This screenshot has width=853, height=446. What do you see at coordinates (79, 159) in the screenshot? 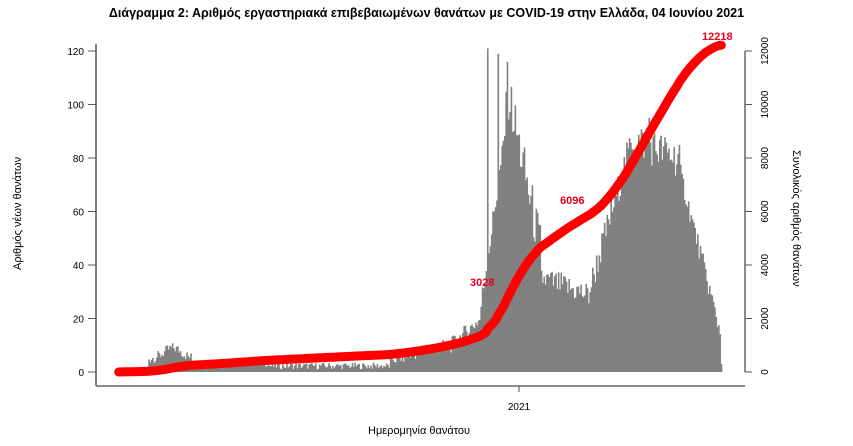
I see `y-left-tick-label: 80` at bounding box center [79, 159].